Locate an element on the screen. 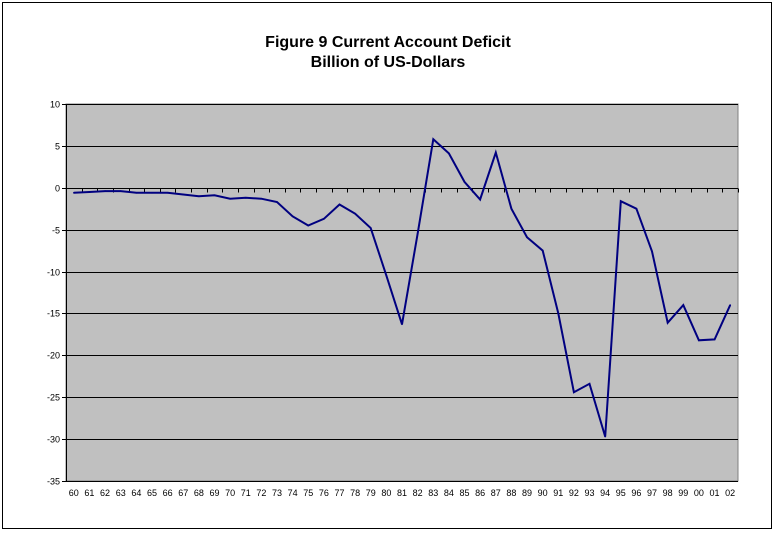 This screenshot has width=778, height=535. x-tick-label: 87 is located at coordinates (496, 493).